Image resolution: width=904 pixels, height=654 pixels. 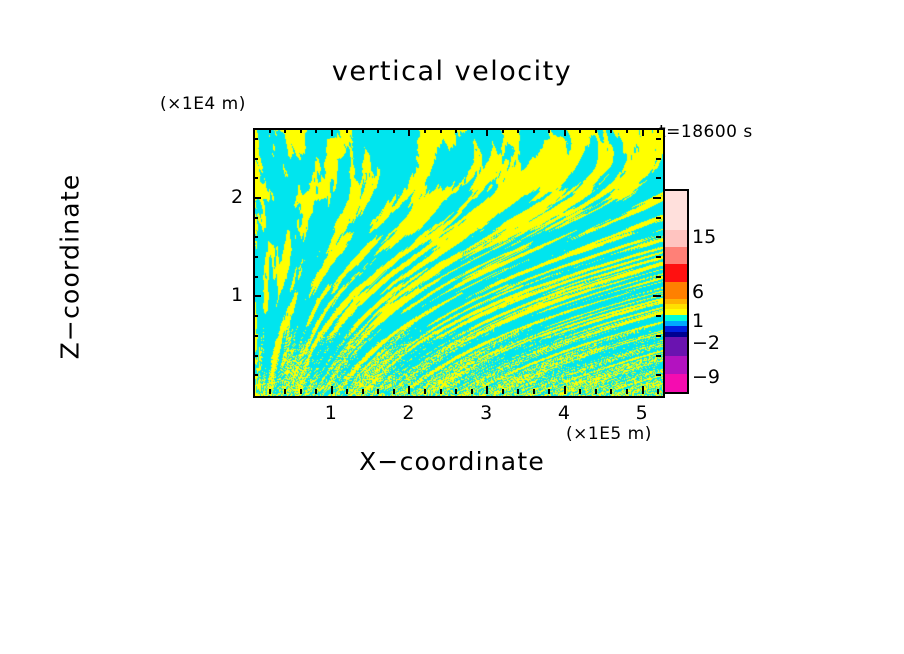 I want to click on colorbar-tick-label: −2, so click(x=706, y=343).